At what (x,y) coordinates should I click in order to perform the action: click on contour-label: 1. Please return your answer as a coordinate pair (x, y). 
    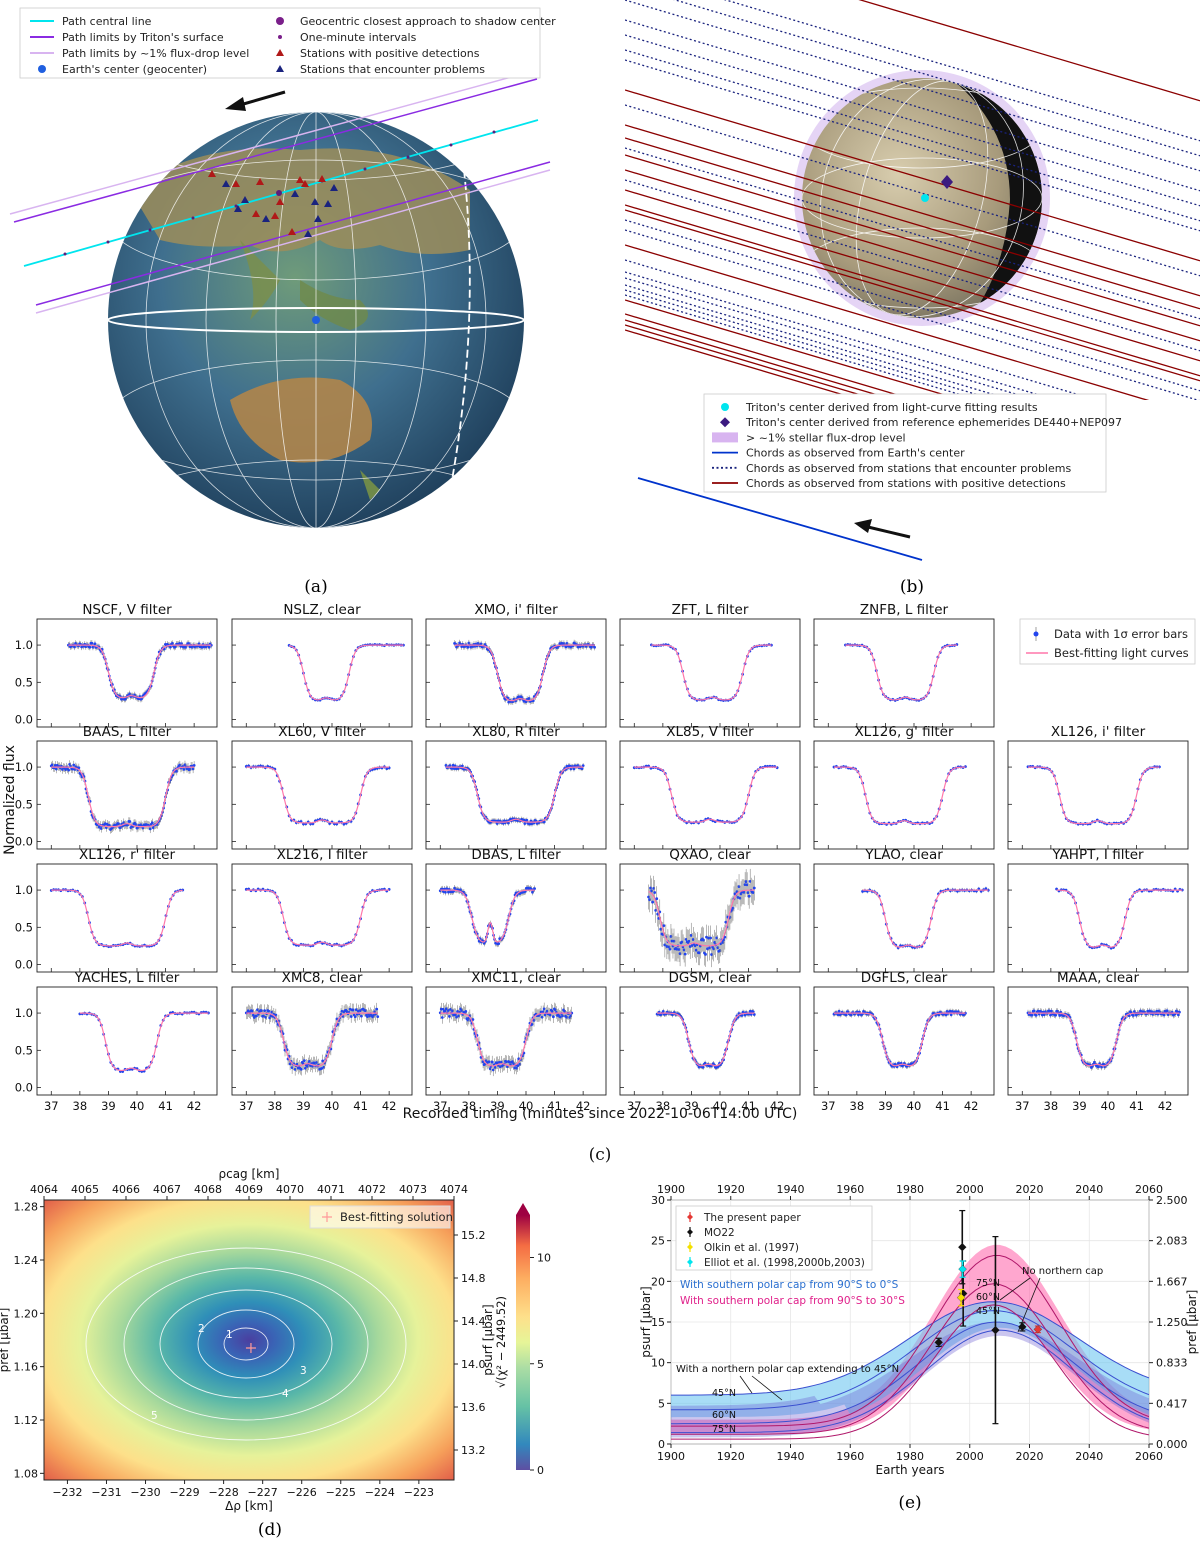
    Looking at the image, I should click on (229, 1335).